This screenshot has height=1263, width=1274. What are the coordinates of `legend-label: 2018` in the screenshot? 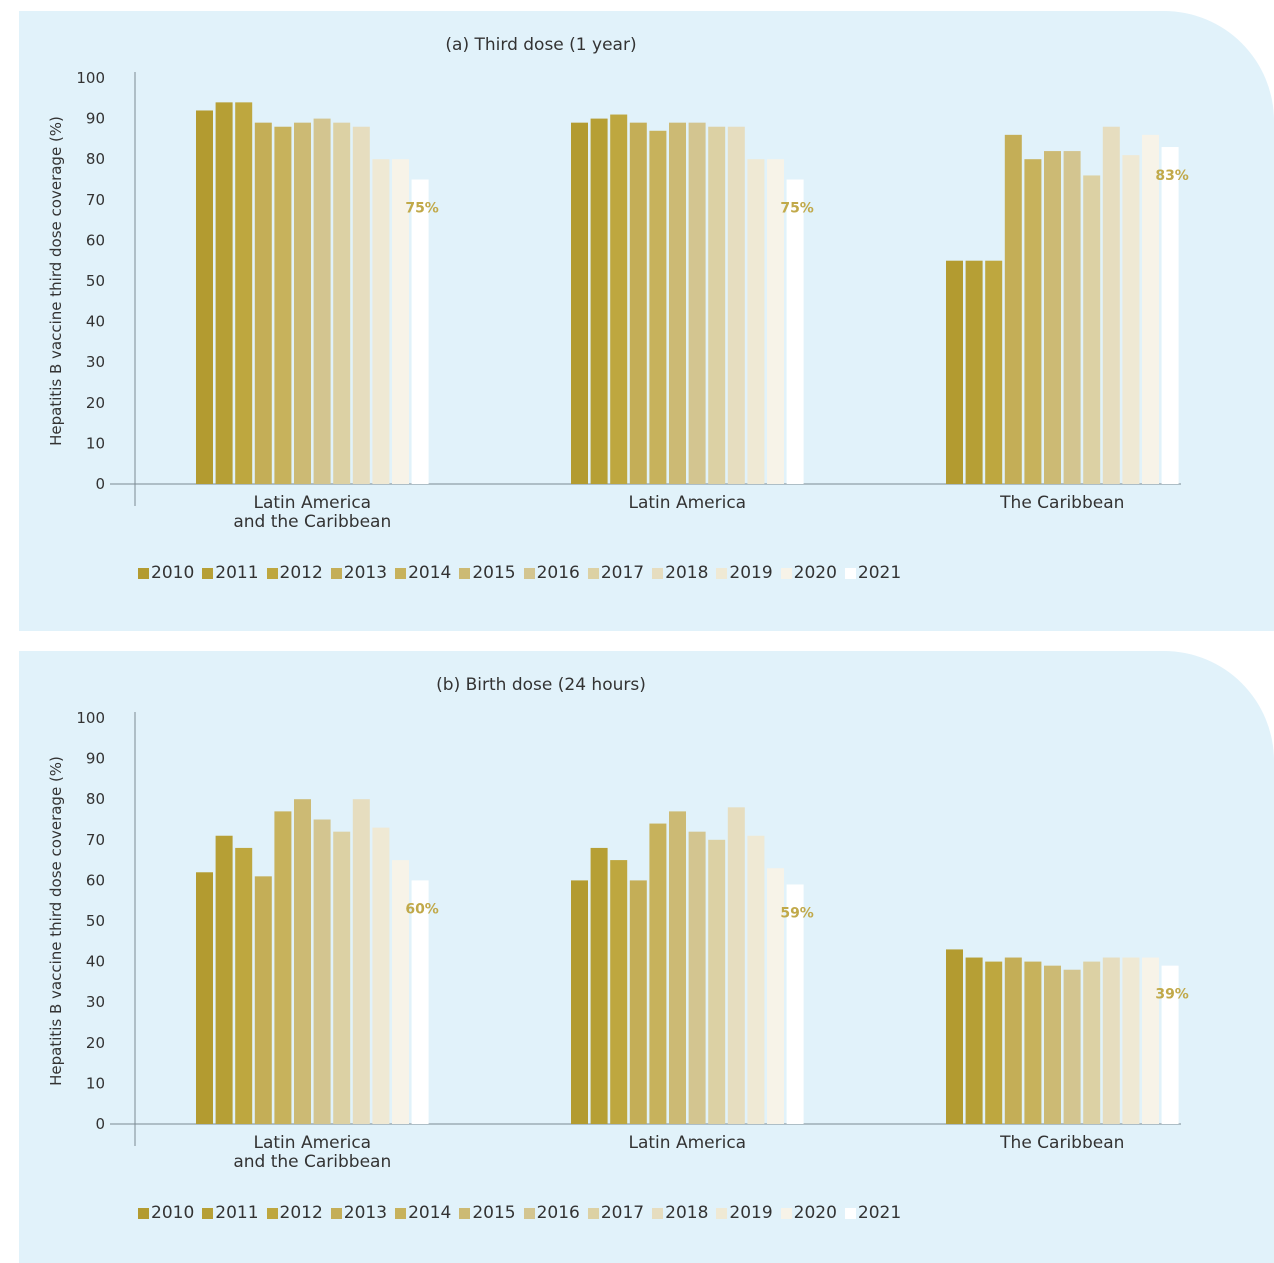 It's located at (687, 1213).